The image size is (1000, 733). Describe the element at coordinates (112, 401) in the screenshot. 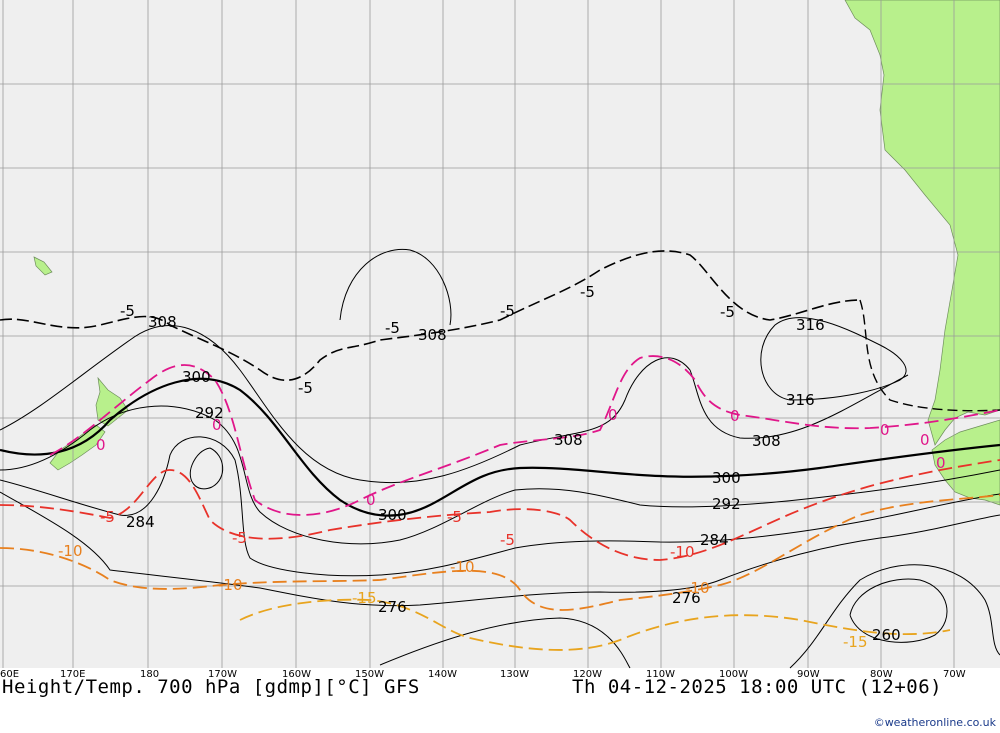

I see `land-new-zealand-north` at that location.